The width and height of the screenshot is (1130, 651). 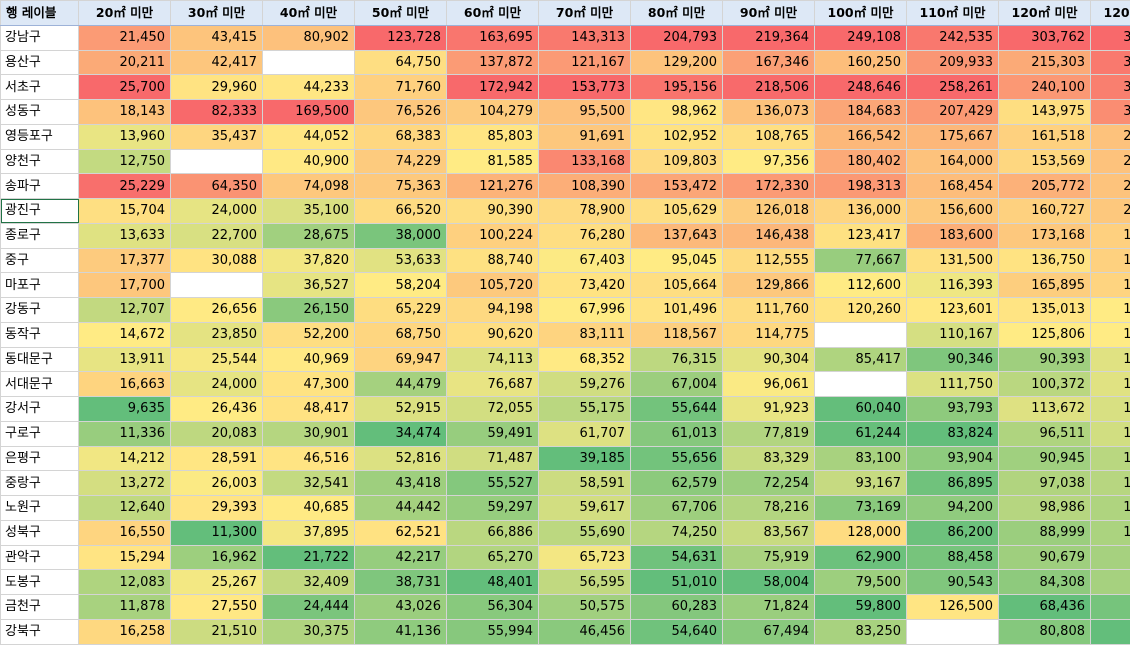 I want to click on value-cell: 46,516, so click(x=308, y=458).